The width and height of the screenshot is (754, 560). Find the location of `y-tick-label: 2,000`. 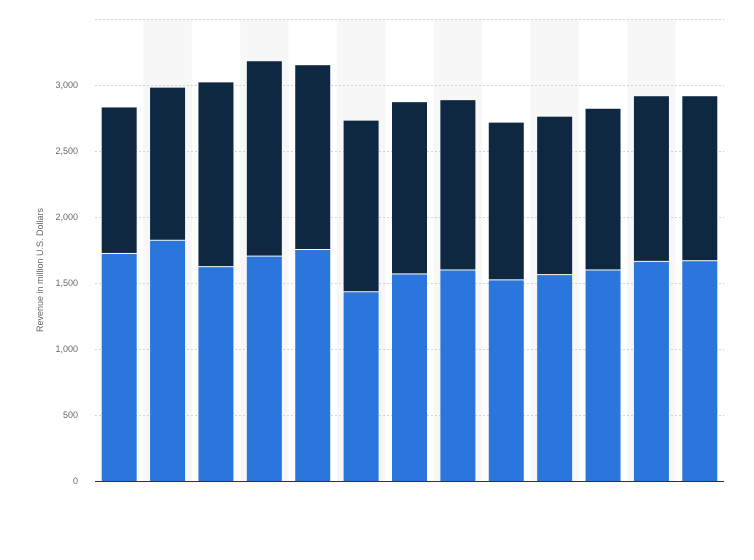

y-tick-label: 2,000 is located at coordinates (66, 217).